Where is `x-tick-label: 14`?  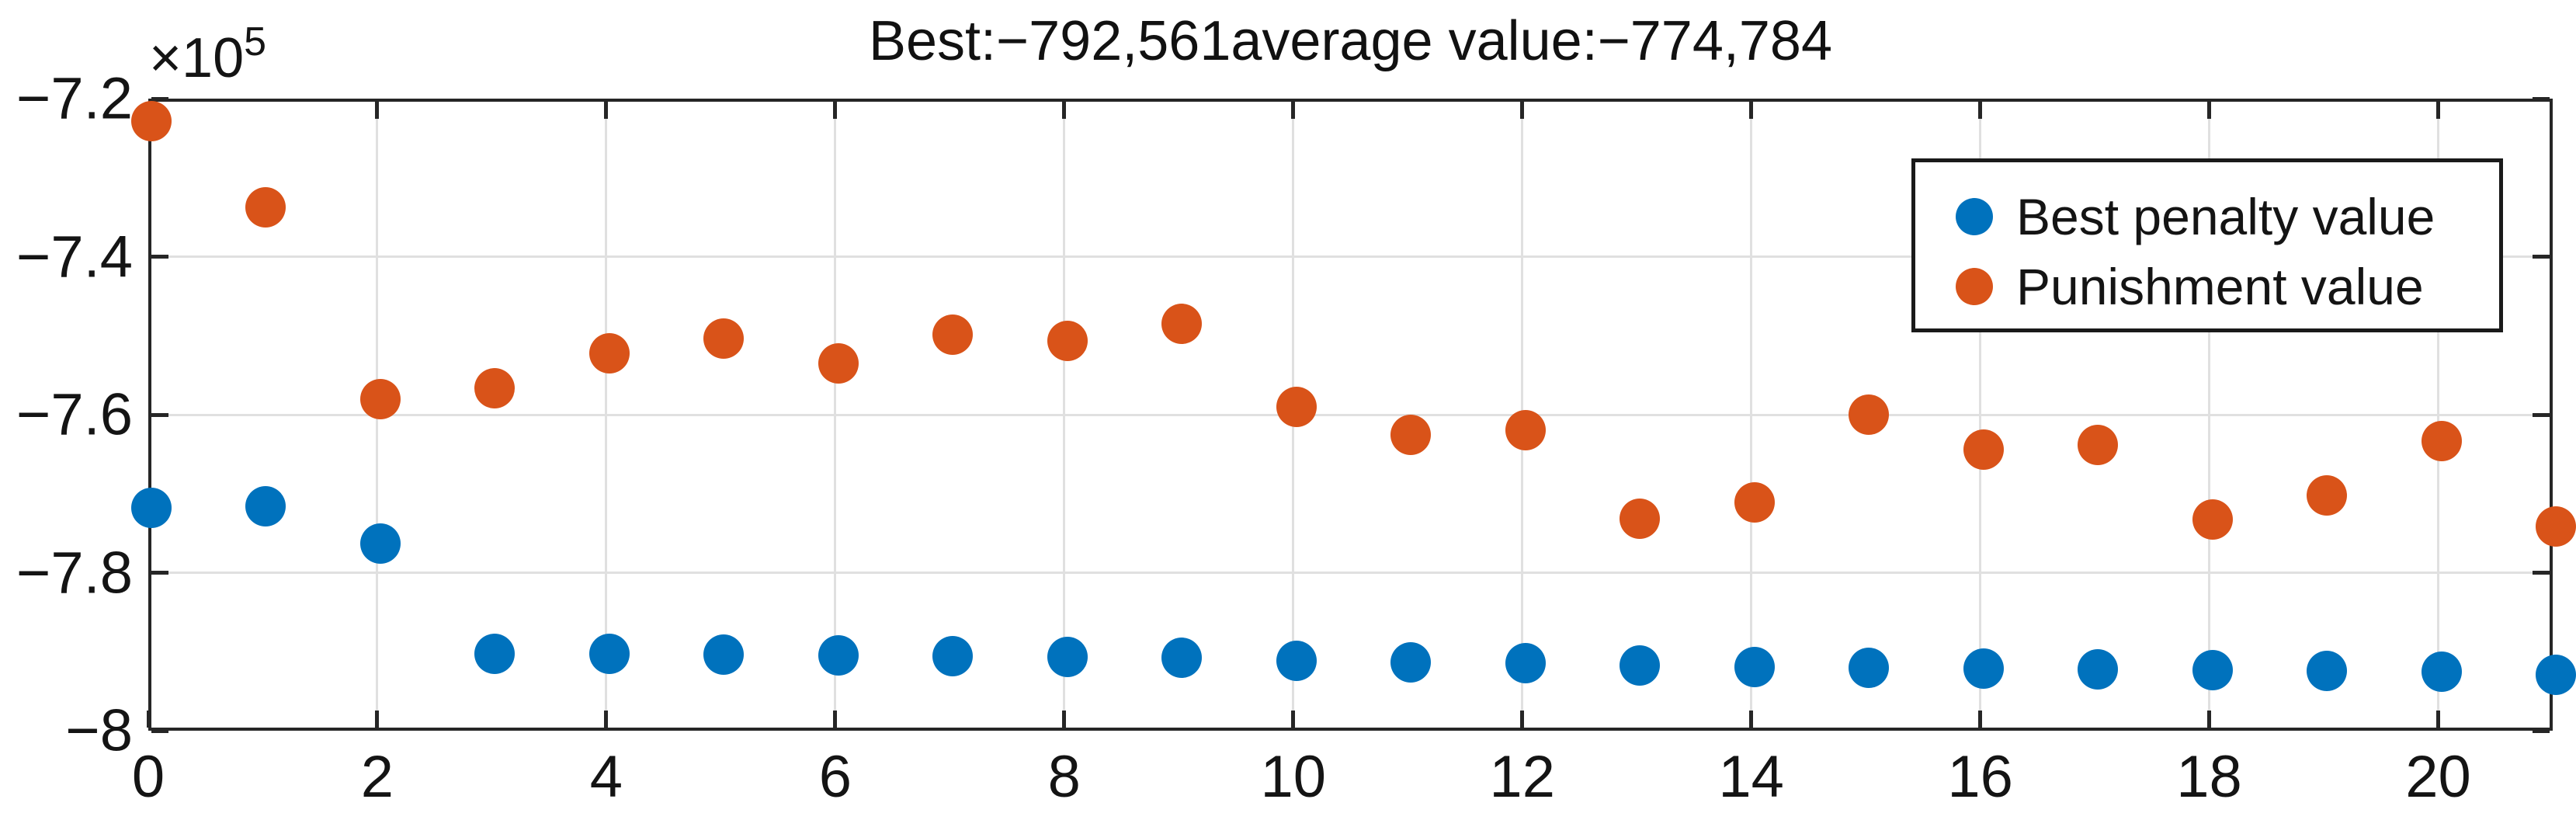 x-tick-label: 14 is located at coordinates (1751, 777).